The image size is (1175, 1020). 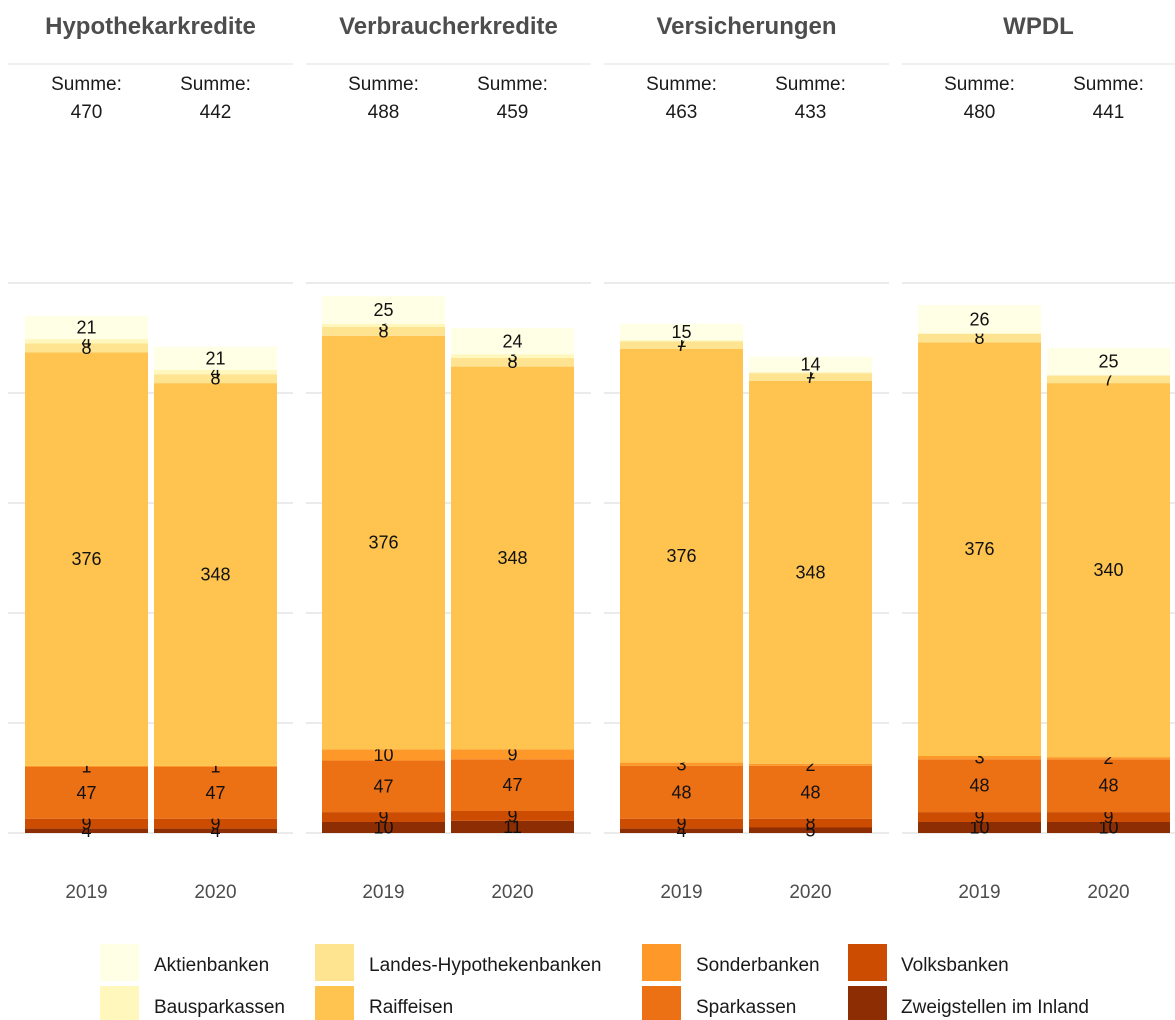 I want to click on legend-label: Zweigstellen im Inland, so click(x=995, y=1007).